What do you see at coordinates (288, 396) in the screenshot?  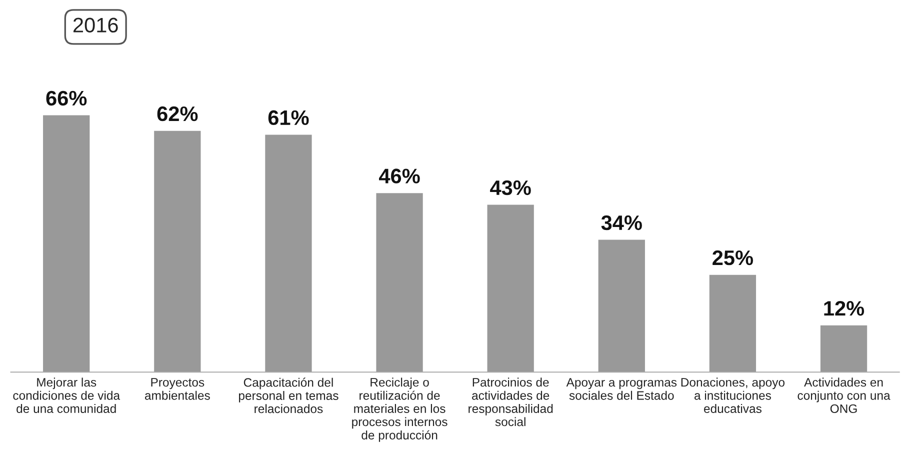 I see `x-tick-label: Capacitación del personal en temas relacionados` at bounding box center [288, 396].